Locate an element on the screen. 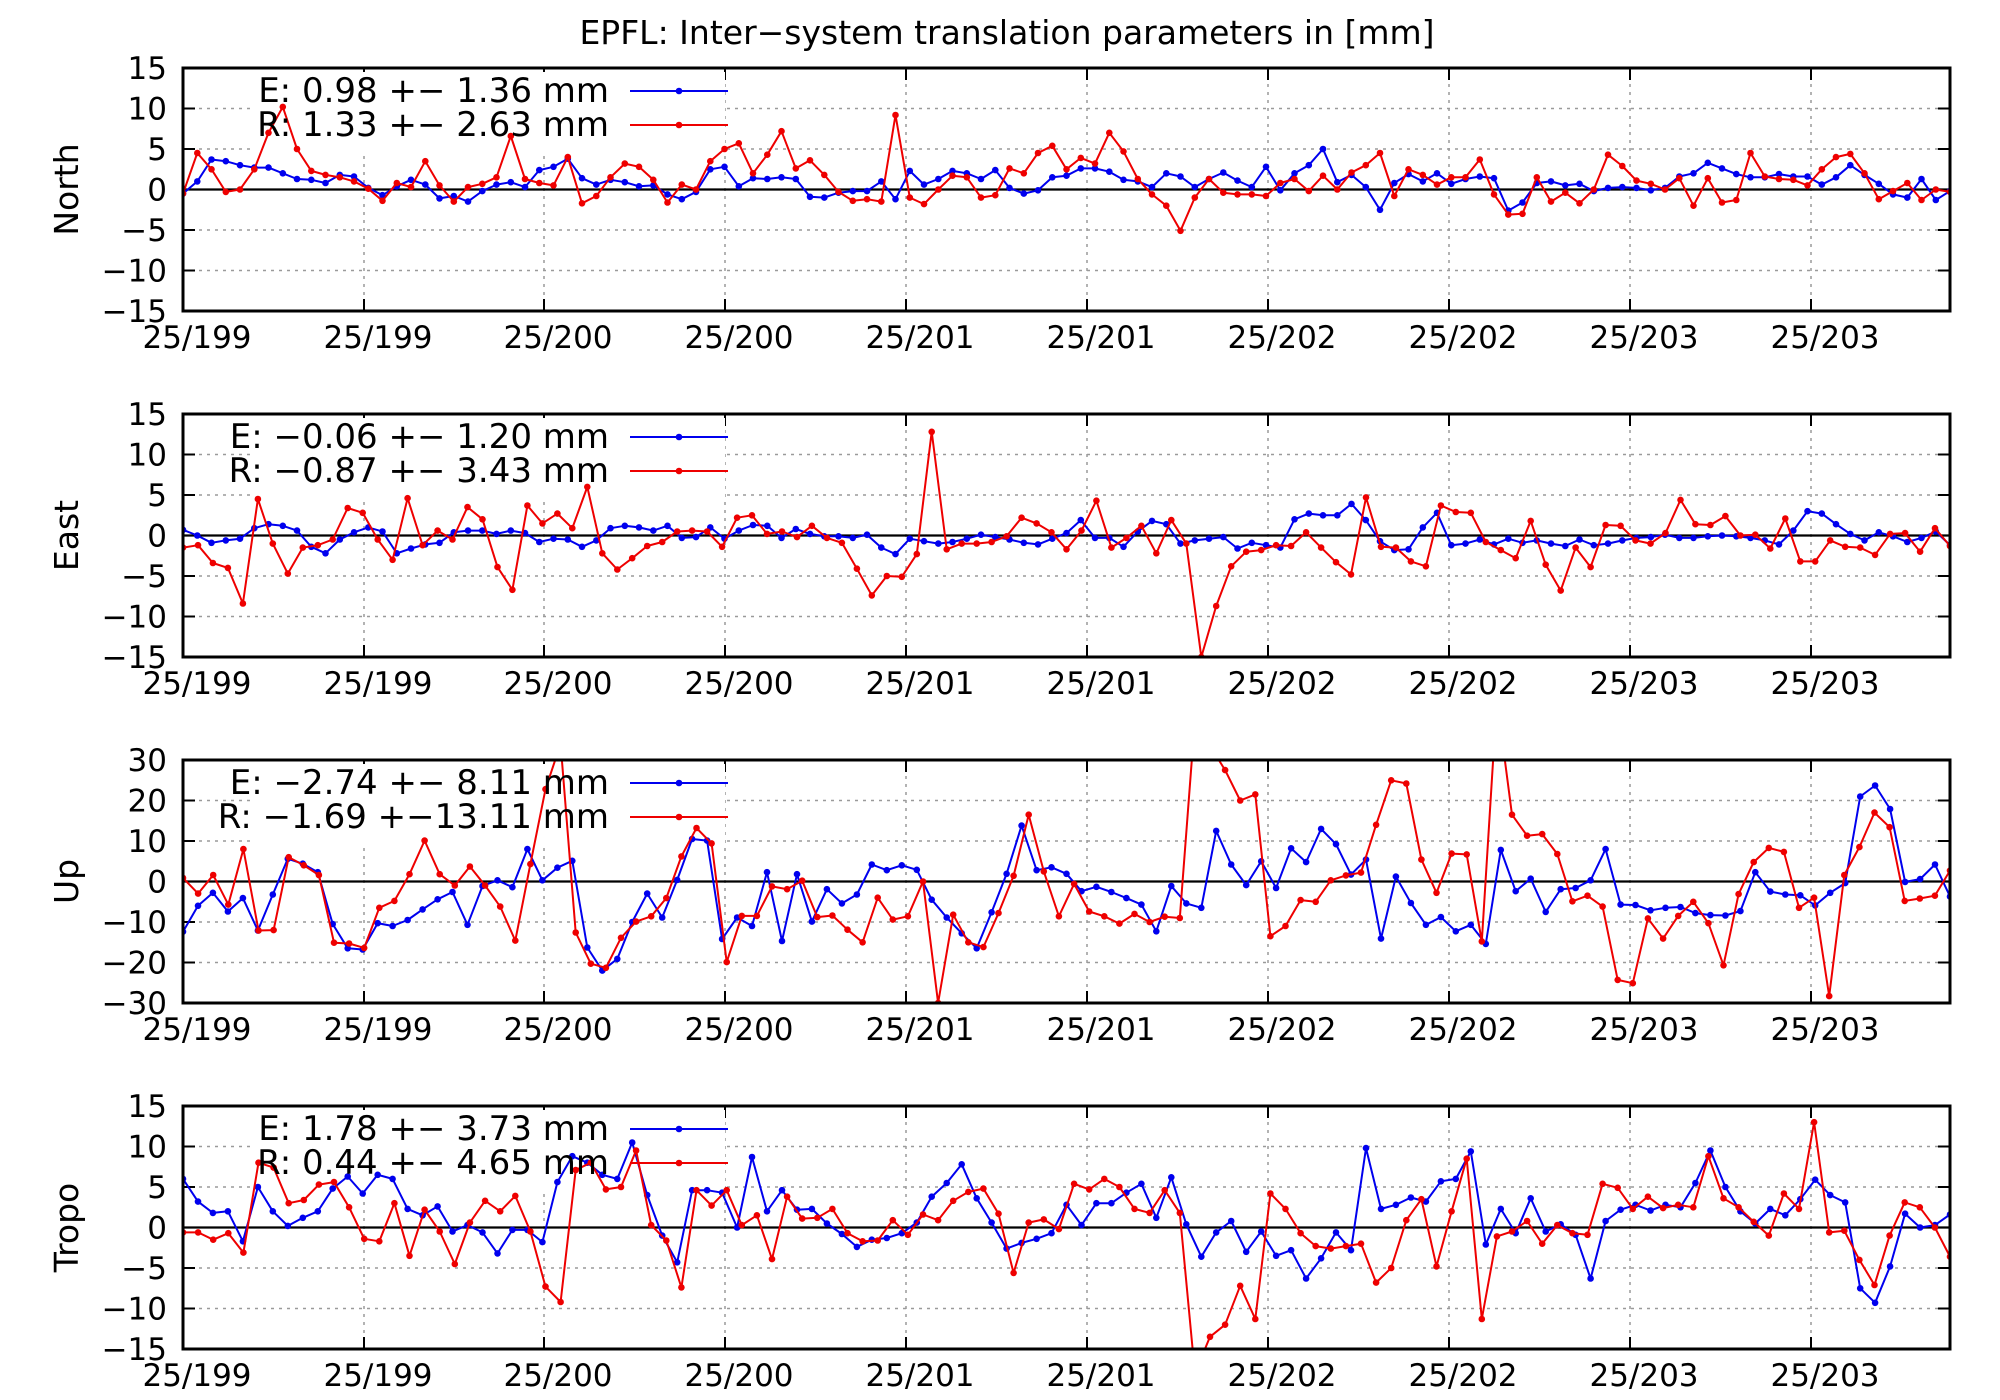 This screenshot has height=1400, width=2000. x-tick-label: 25/203 is located at coordinates (1824, 1030).